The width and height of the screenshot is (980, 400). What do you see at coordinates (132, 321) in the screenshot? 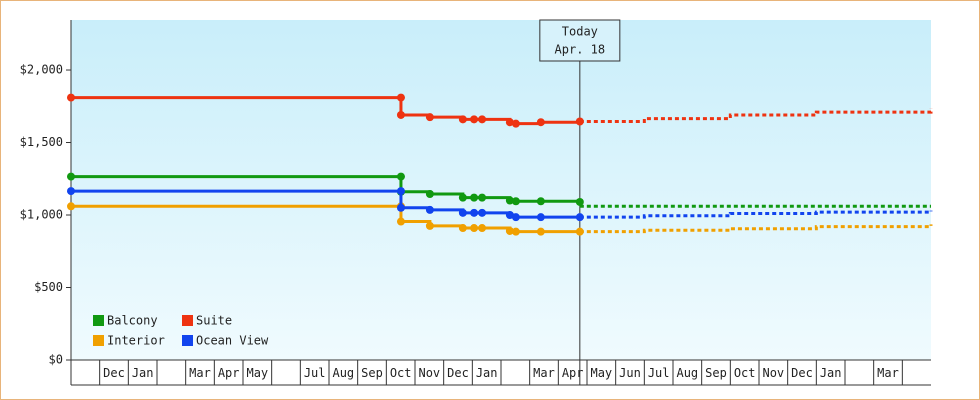
I see `legend-label: Balcony` at bounding box center [132, 321].